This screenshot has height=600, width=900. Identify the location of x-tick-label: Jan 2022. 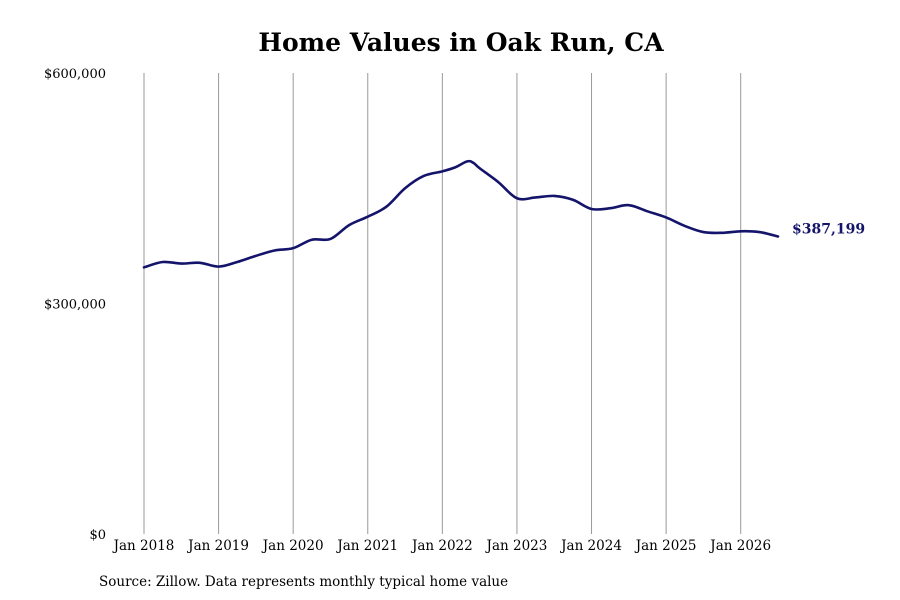
(441, 546).